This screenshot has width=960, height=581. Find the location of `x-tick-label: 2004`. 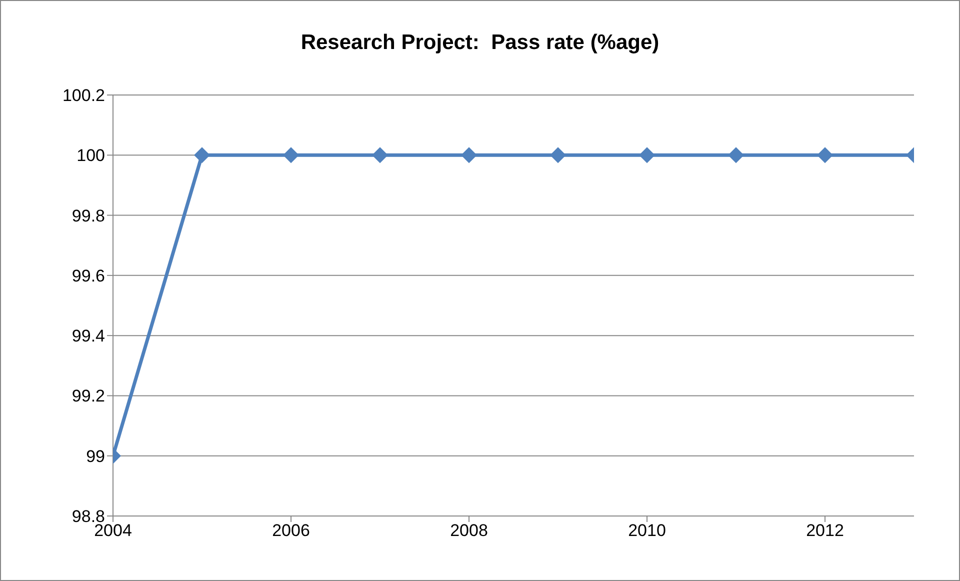

x-tick-label: 2004 is located at coordinates (113, 530).